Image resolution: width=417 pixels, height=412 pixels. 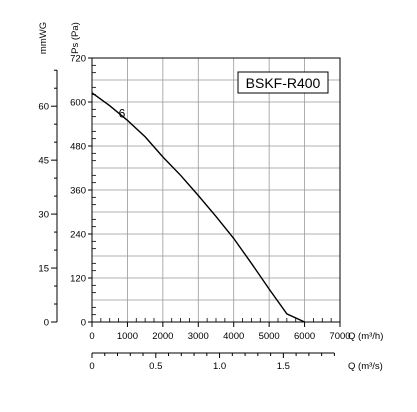 I want to click on y2-tick-label: 45, so click(x=43, y=161).